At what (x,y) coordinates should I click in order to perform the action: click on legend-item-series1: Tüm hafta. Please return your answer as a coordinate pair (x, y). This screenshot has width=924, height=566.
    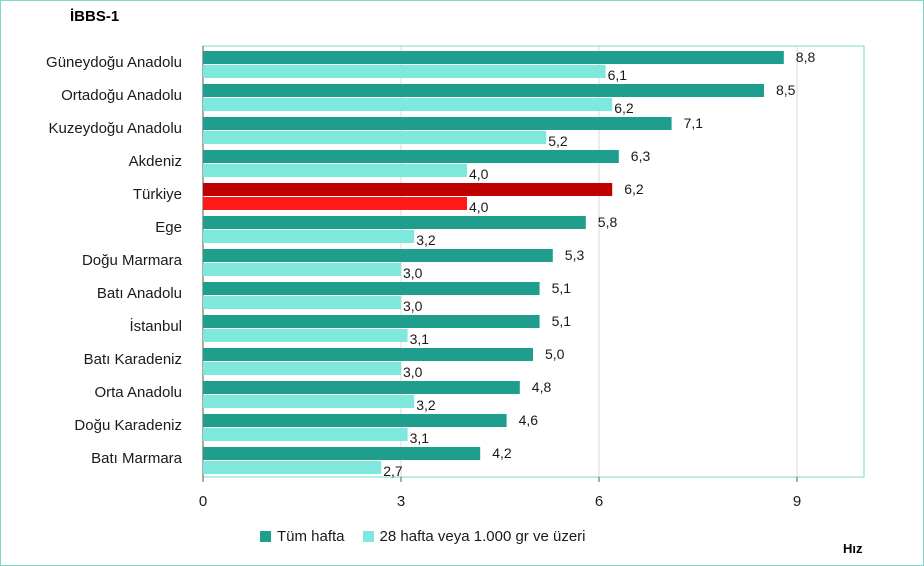
    Looking at the image, I should click on (302, 536).